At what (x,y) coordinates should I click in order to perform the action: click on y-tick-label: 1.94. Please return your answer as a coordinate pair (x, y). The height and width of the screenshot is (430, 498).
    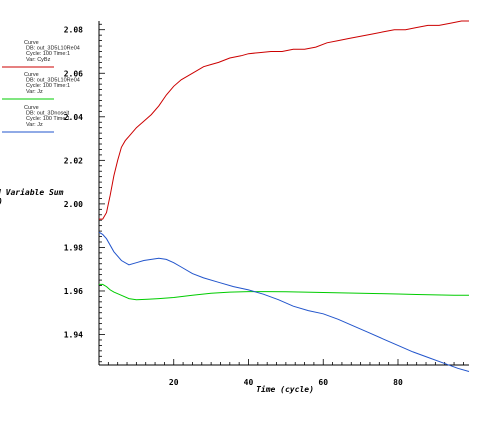
    Looking at the image, I should click on (73, 335).